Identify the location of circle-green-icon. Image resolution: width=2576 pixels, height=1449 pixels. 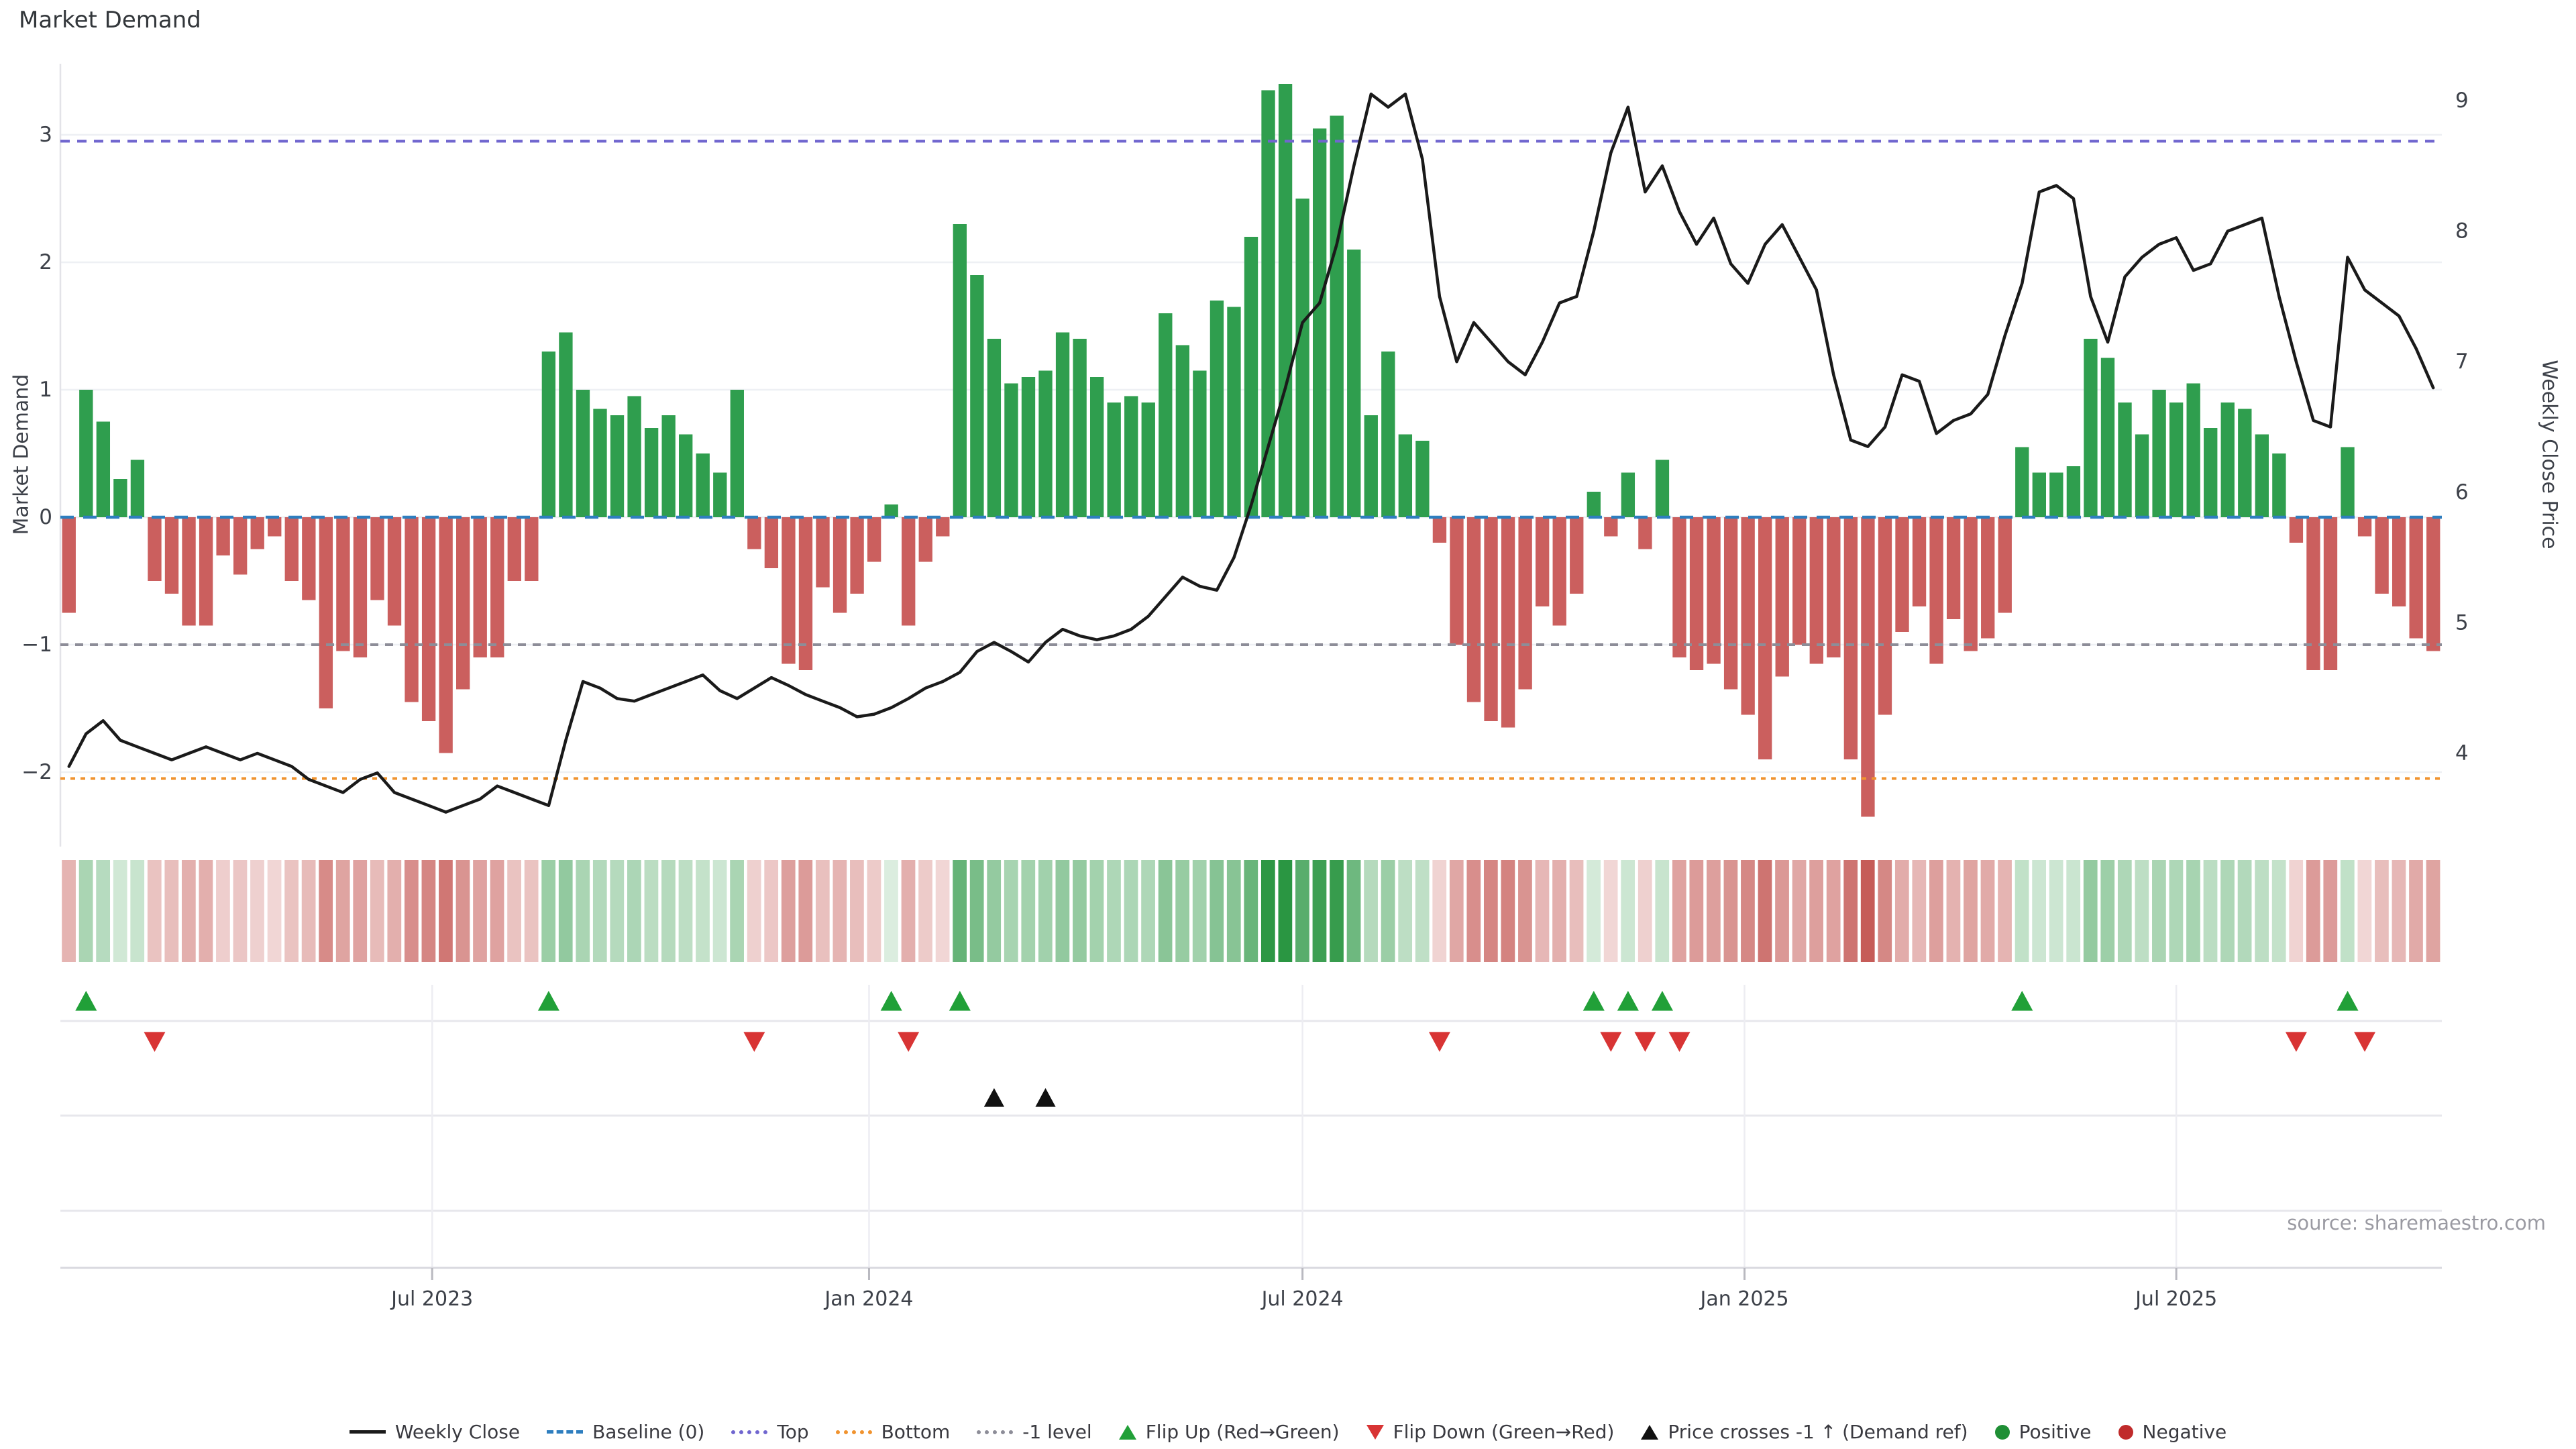
(2002, 1432).